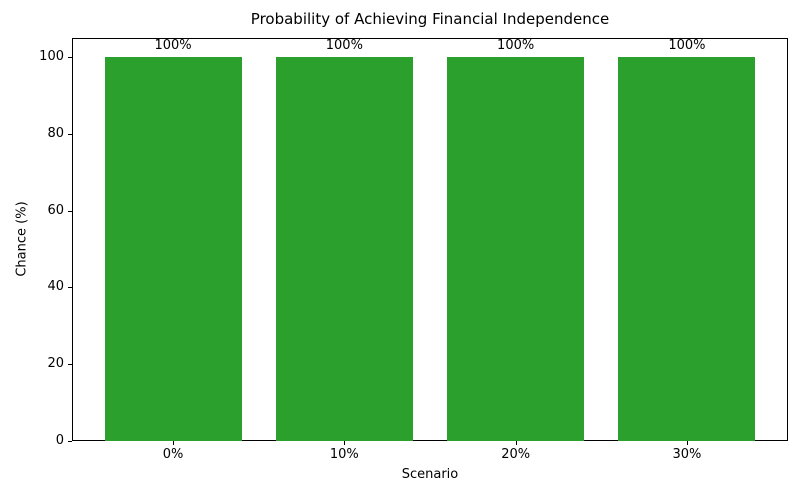 The image size is (800, 500). I want to click on y-tick-label: 20, so click(55, 364).